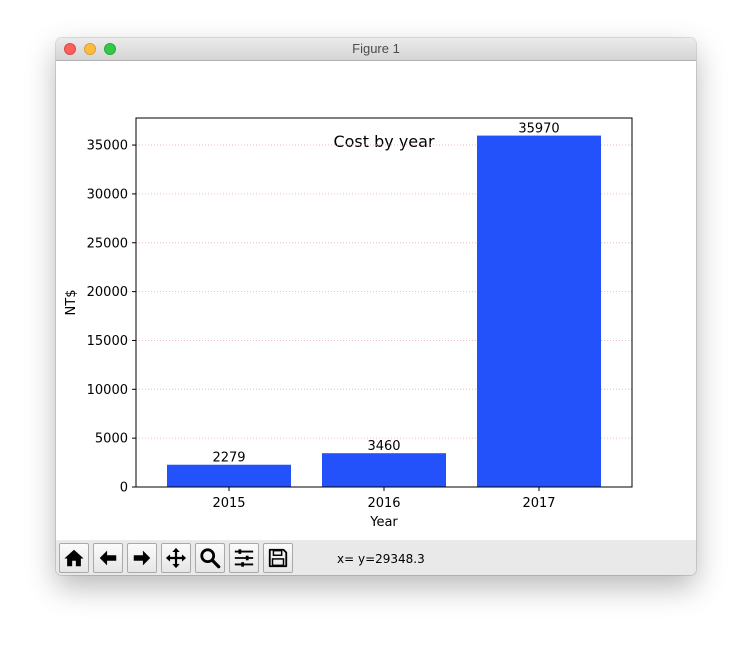 The image size is (752, 650). I want to click on close-window-button, so click(70, 49).